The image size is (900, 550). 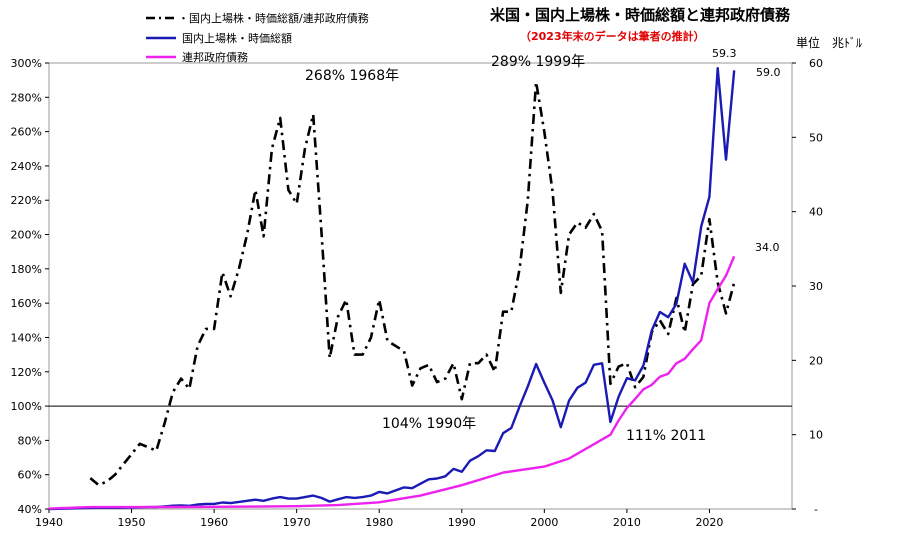 What do you see at coordinates (215, 57) in the screenshot?
I see `legend-label-federal-debt: 連邦政府債務` at bounding box center [215, 57].